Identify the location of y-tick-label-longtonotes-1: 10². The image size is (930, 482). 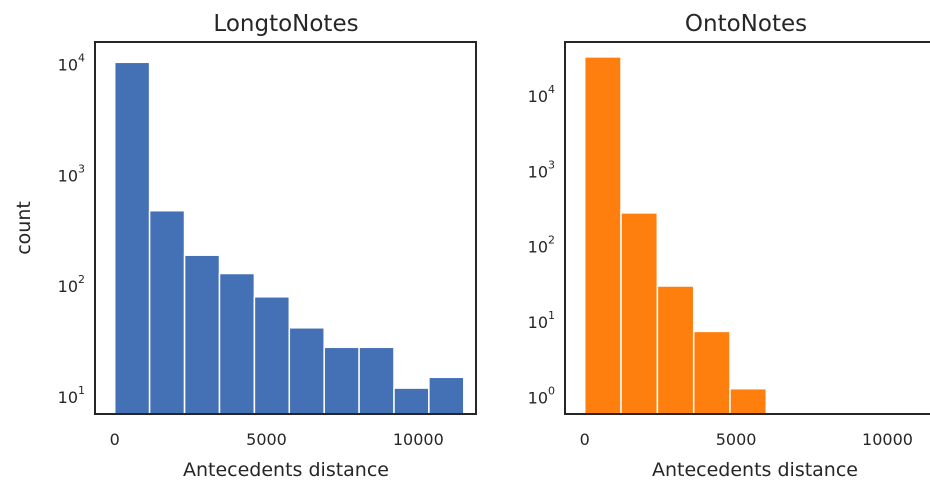
(71, 284).